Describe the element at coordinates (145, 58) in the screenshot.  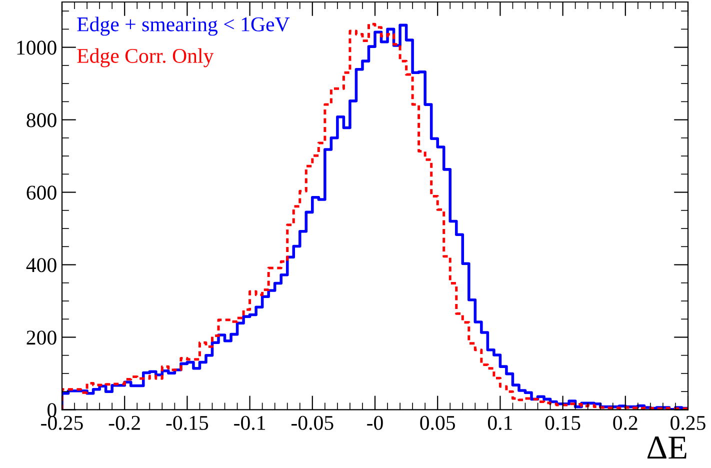
I see `text: Edge Corr. Only` at that location.